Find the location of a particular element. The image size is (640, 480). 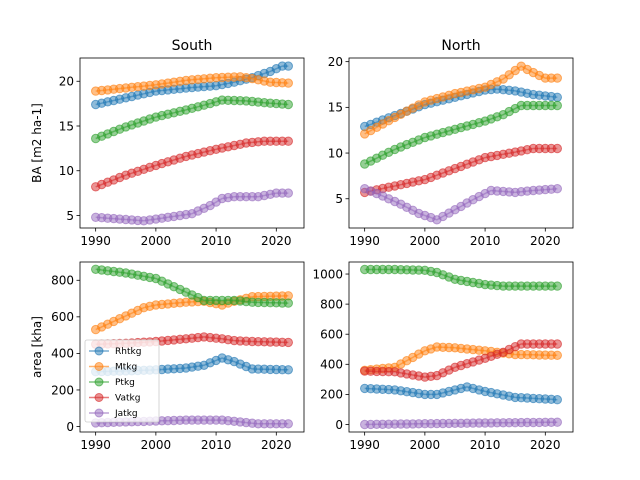

y-axis-label: BA [m2 ha-1] is located at coordinates (37, 143).